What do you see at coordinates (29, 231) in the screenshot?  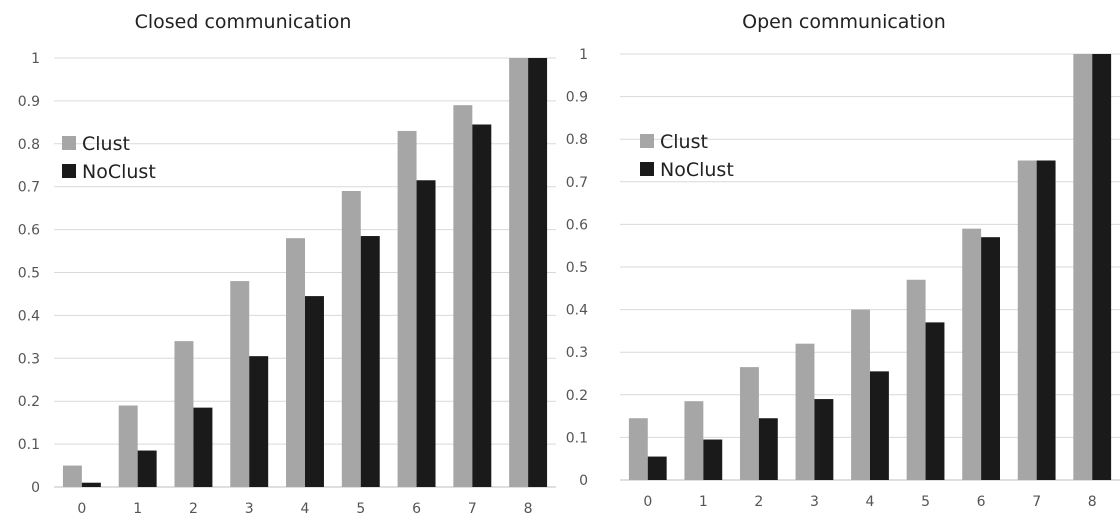 I see `closed-y-tick-label: 0.6` at bounding box center [29, 231].